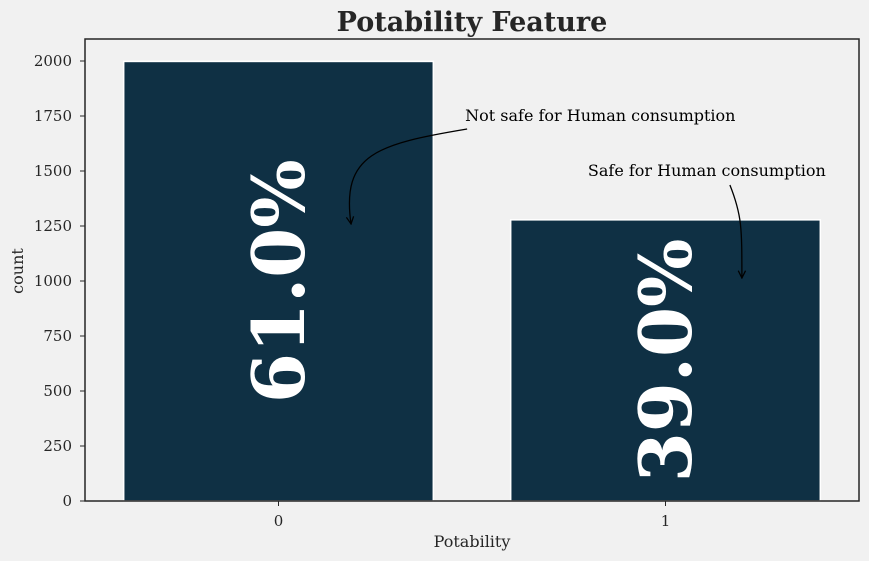  What do you see at coordinates (53, 116) in the screenshot?
I see `y-tick-label-1750: 1750` at bounding box center [53, 116].